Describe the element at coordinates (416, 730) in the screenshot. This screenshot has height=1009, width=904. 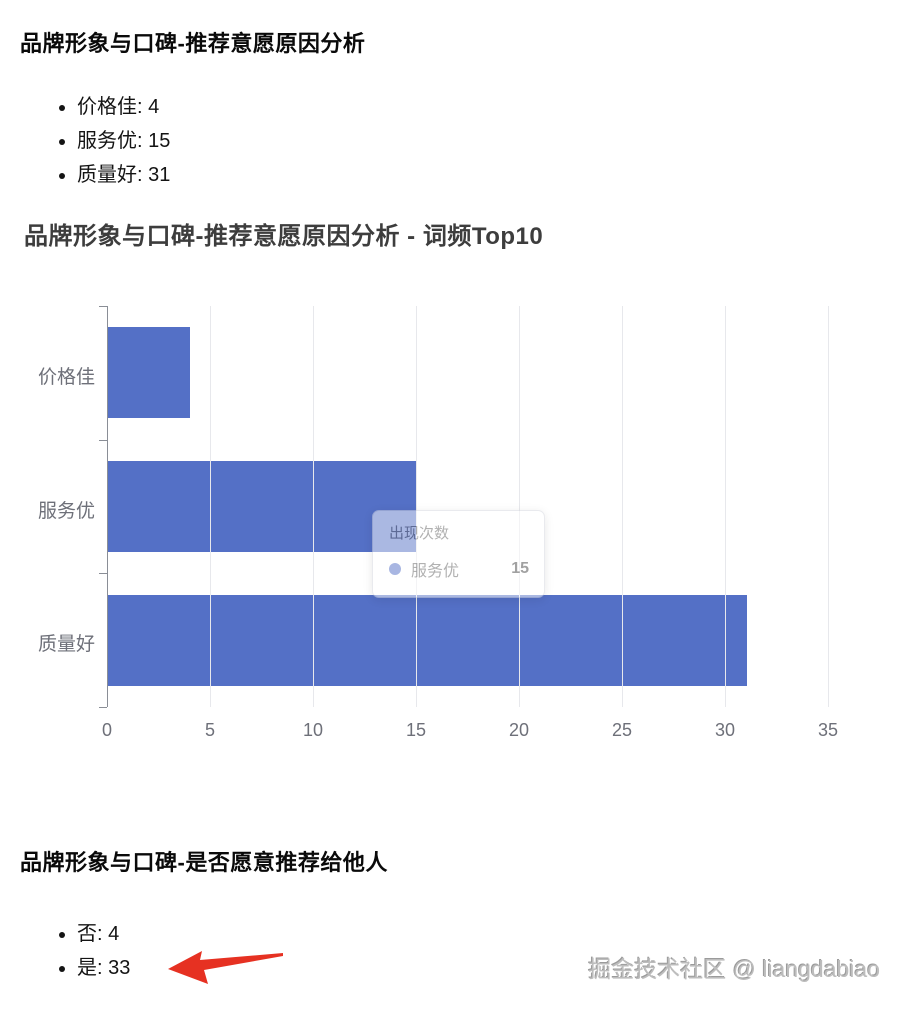
I see `x-axis-tick-label: 15` at that location.